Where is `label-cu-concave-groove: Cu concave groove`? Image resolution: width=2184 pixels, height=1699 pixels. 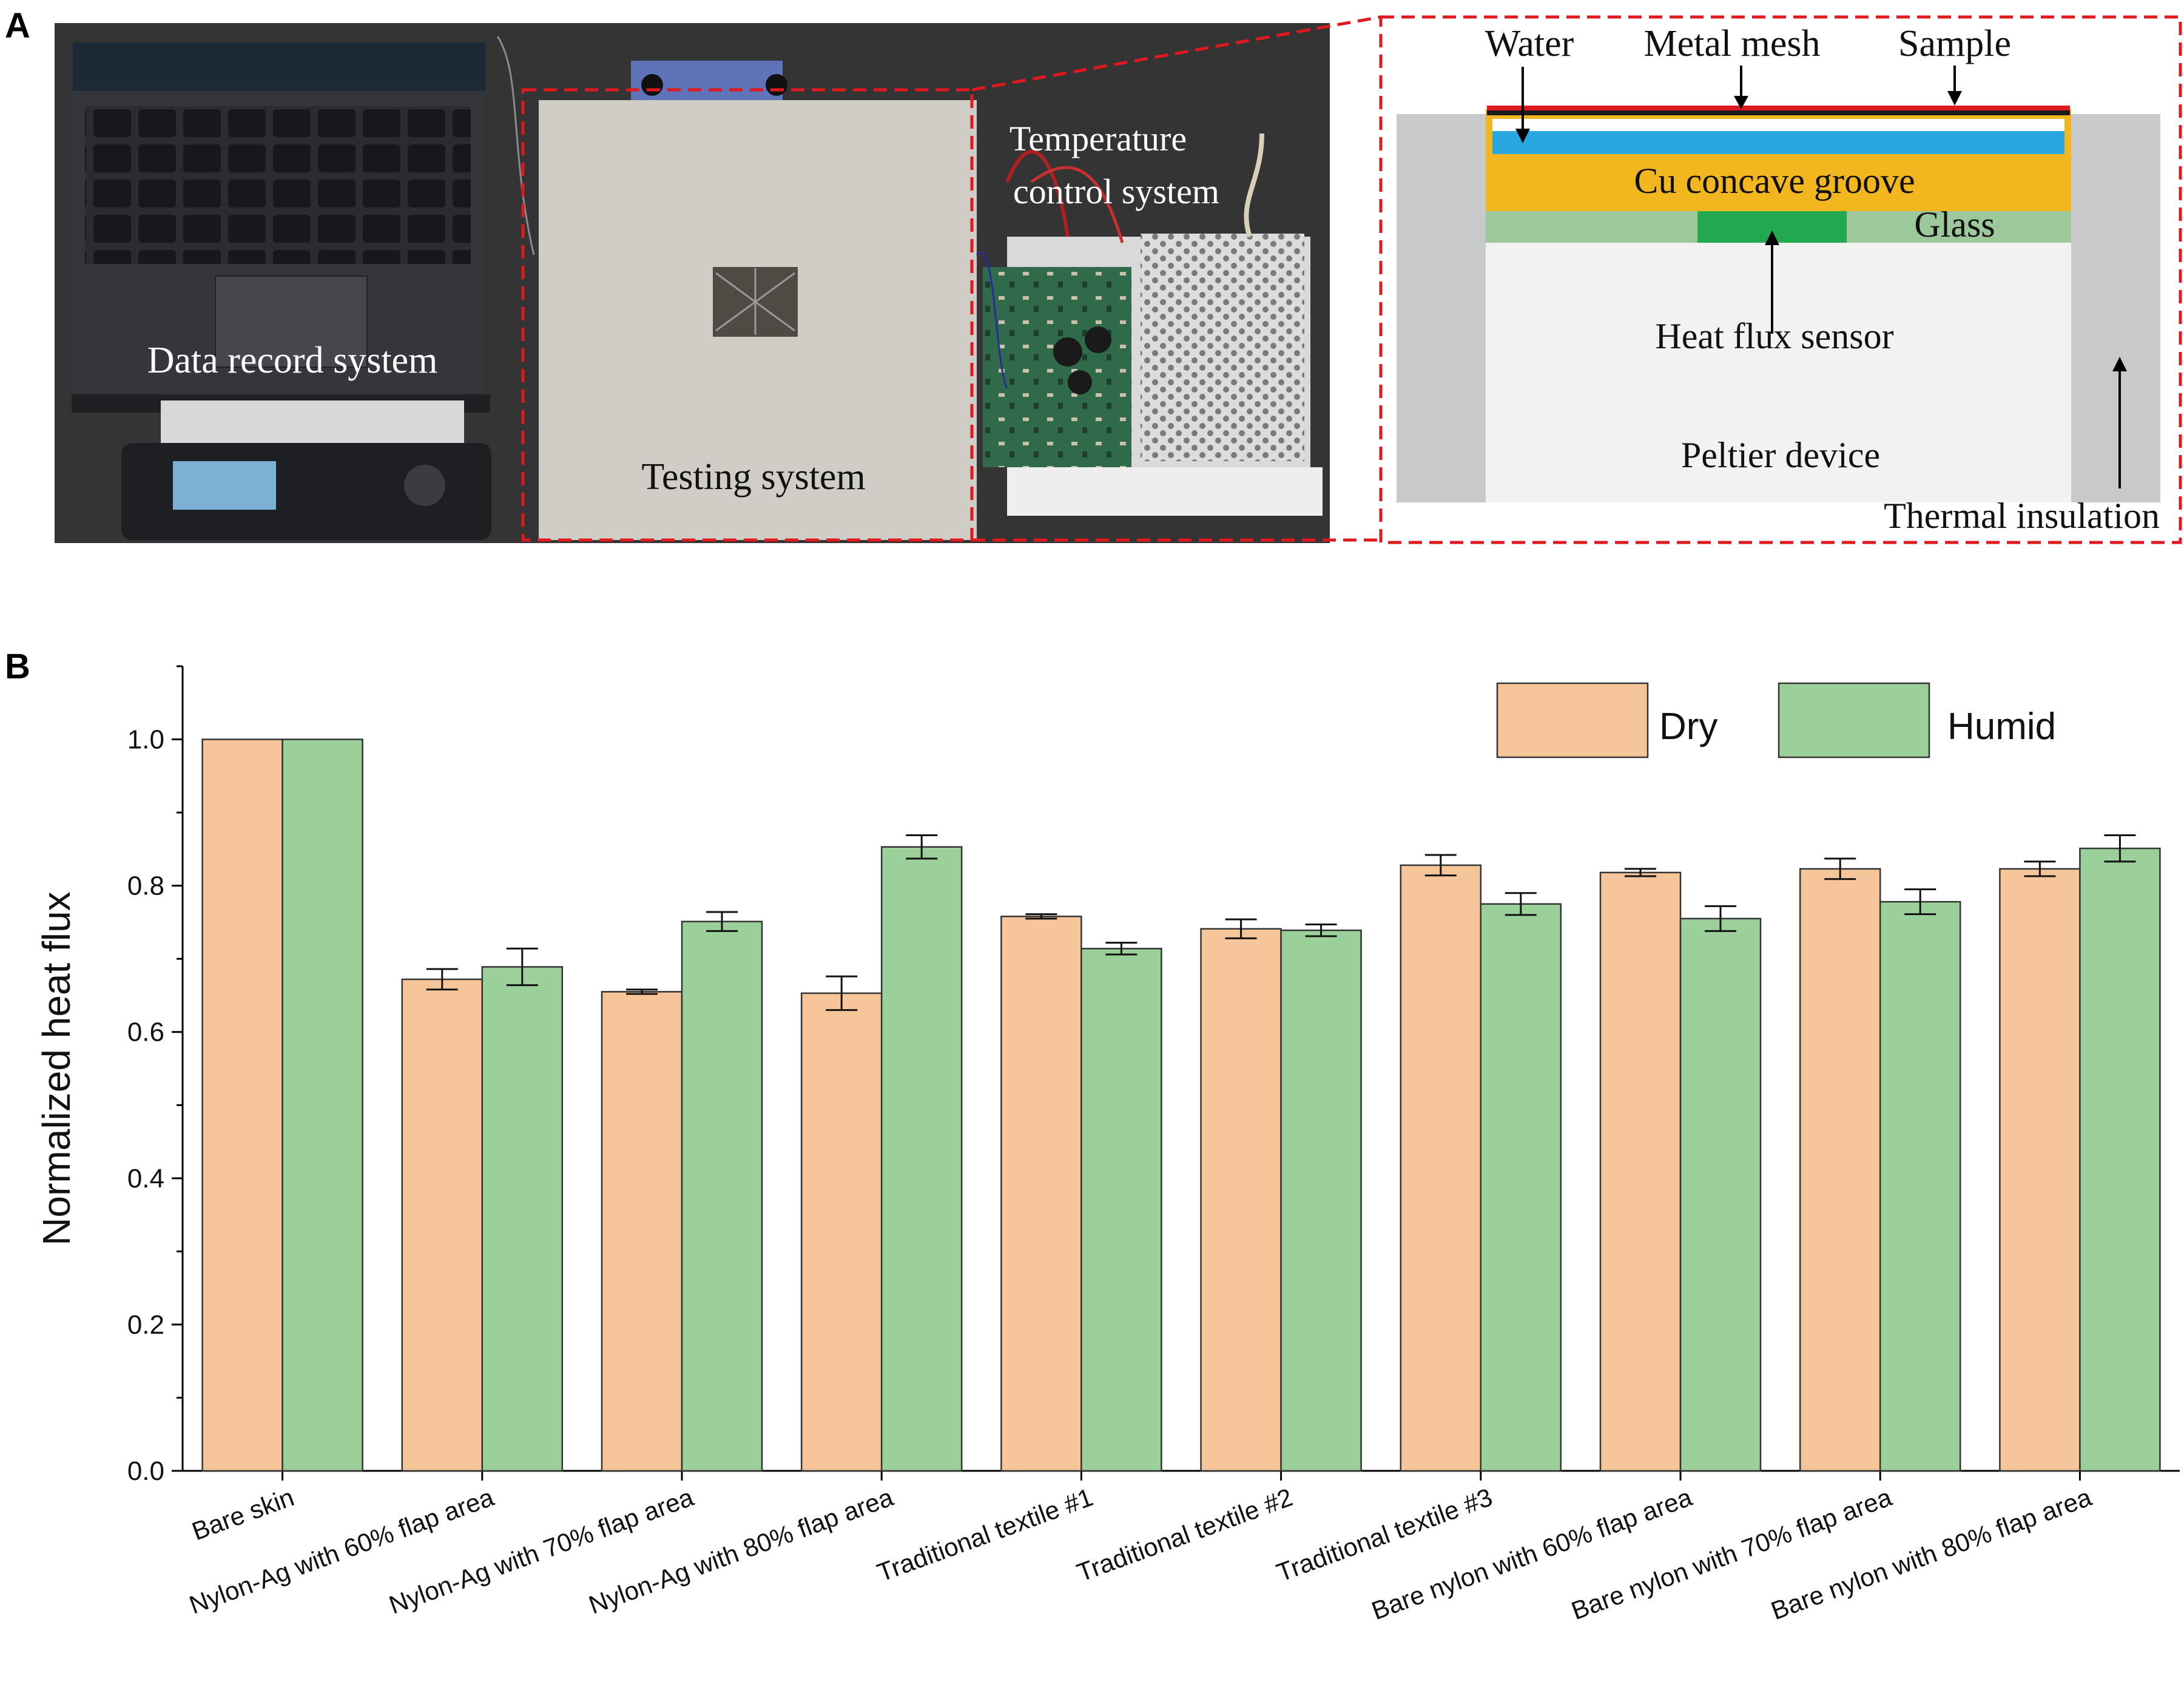 label-cu-concave-groove: Cu concave groove is located at coordinates (1774, 181).